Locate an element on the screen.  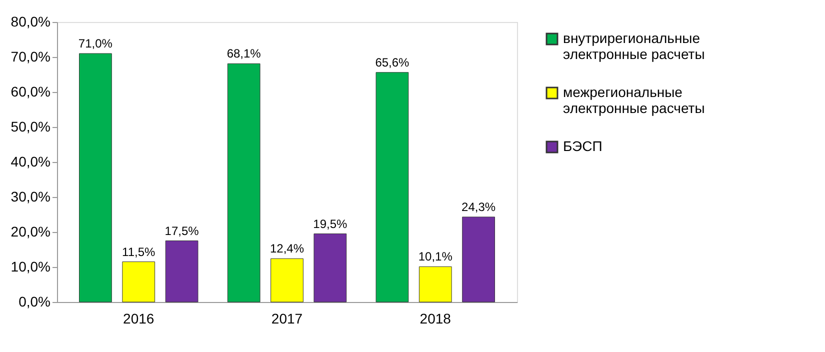
y-tick-label: 60,0% is located at coordinates (30, 92).